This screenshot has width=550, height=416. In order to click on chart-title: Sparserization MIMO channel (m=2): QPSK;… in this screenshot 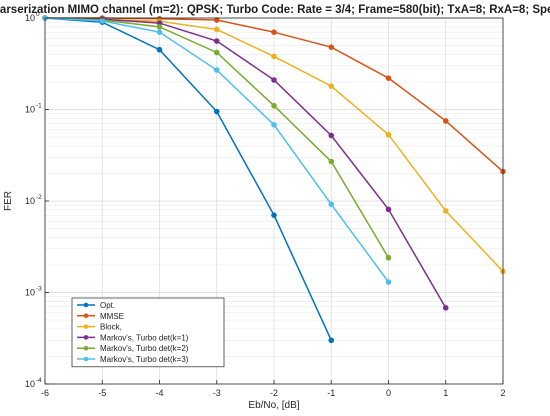, I will do `click(275, 10)`.